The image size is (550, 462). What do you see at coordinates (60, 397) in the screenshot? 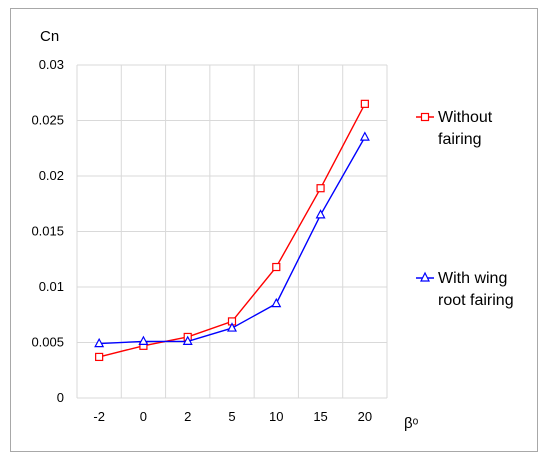
I see `y-tick-label: 0` at bounding box center [60, 397].